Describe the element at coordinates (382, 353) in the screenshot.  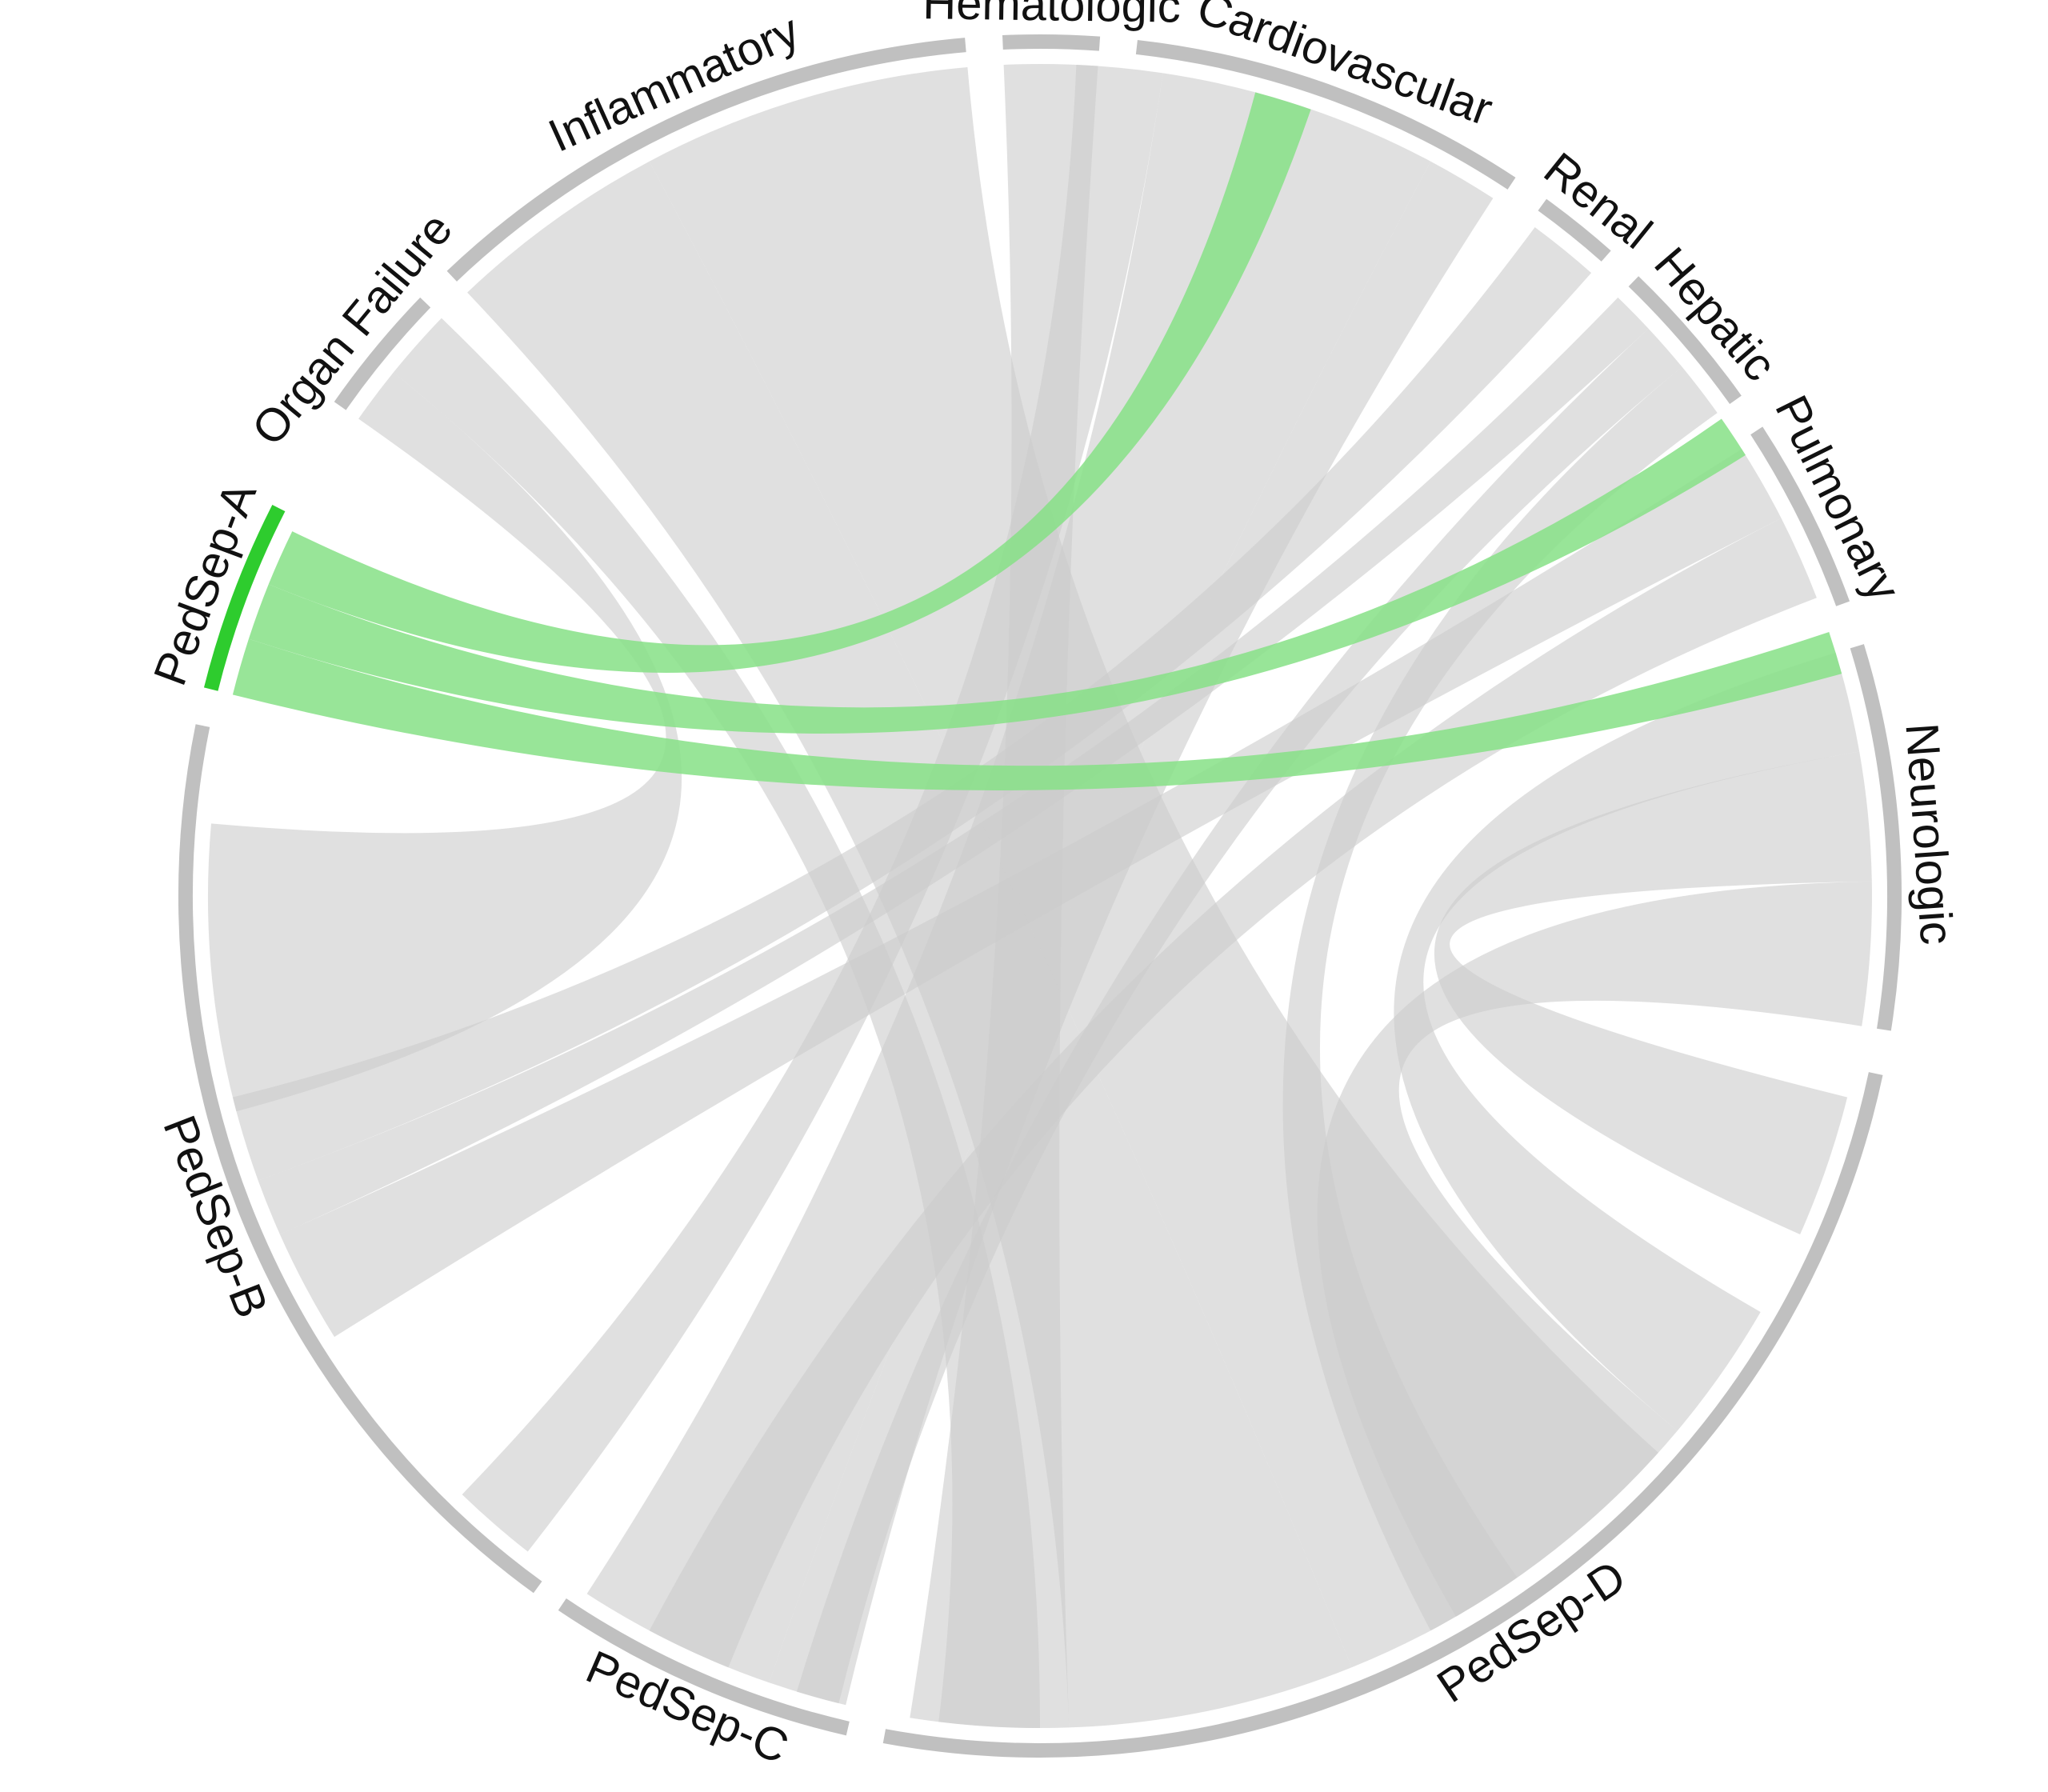
I see `segment-arc-organ-failure` at that location.